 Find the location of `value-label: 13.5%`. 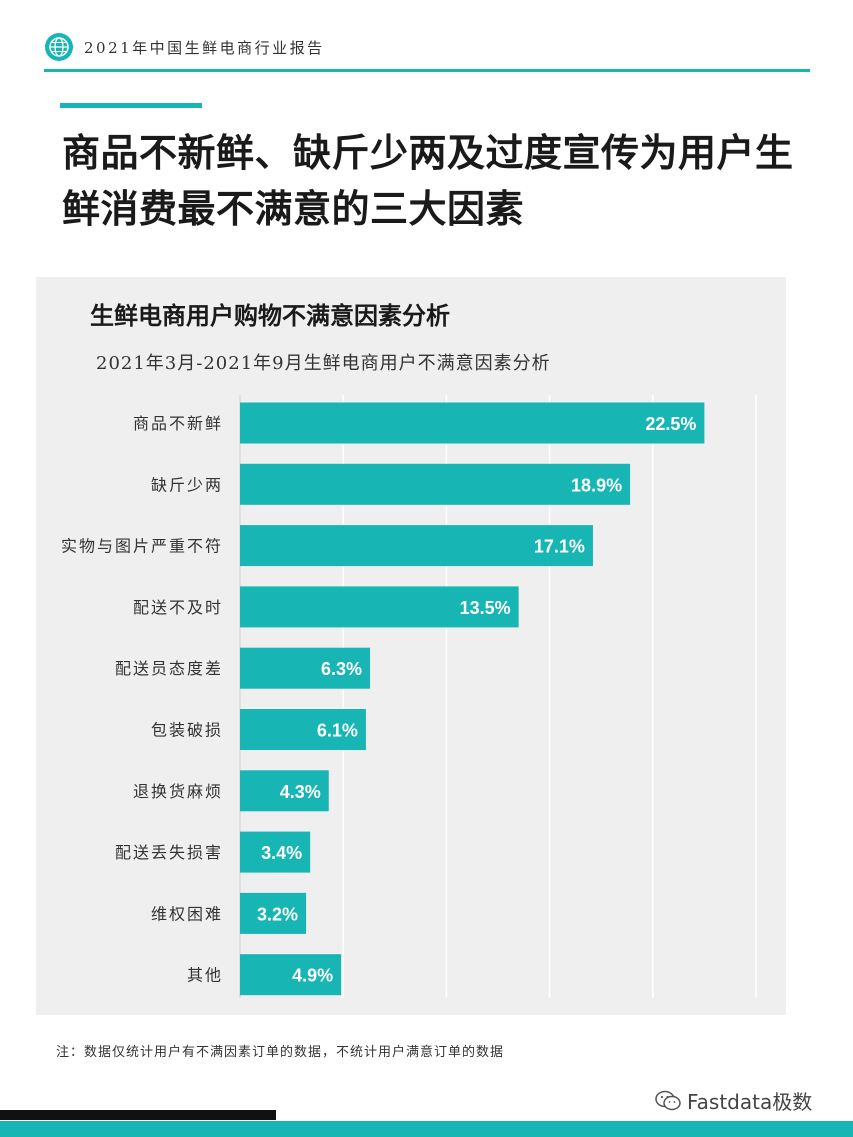

value-label: 13.5% is located at coordinates (485, 608).